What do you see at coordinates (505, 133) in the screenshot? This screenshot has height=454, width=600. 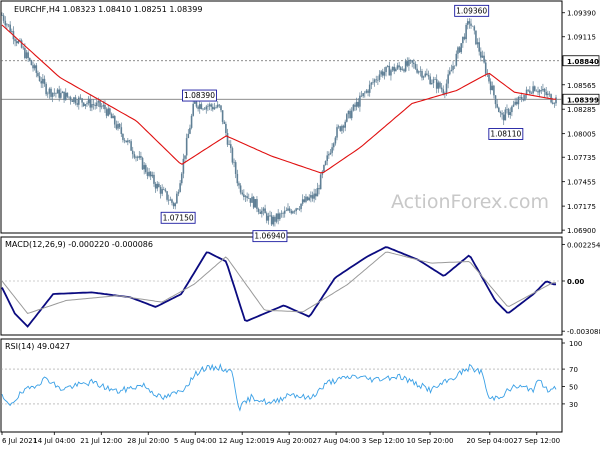 I see `annotation-label: 1.08110` at bounding box center [505, 133].